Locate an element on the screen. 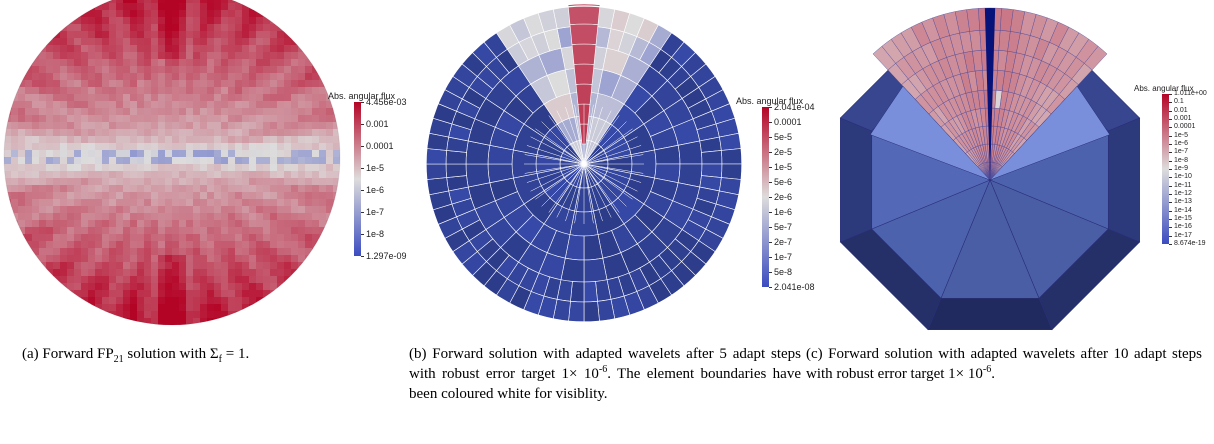  colorbar-a-gradient is located at coordinates (357, 179).